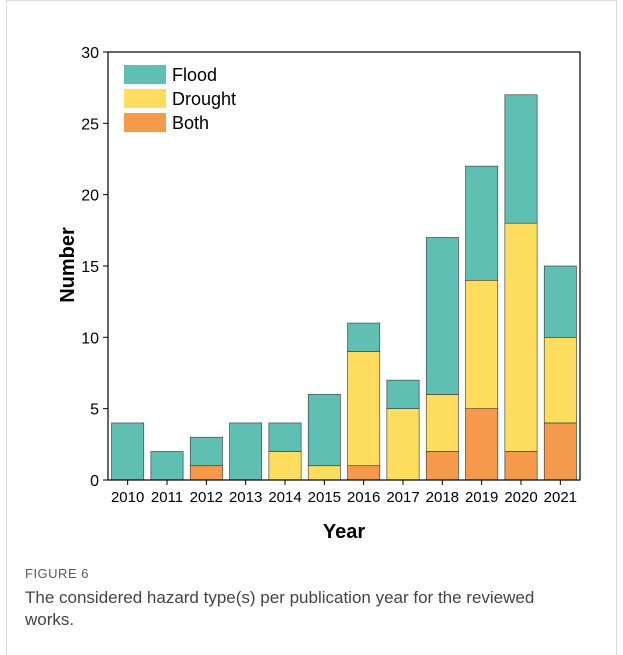 This screenshot has height=655, width=623. What do you see at coordinates (90, 196) in the screenshot?
I see `y-tick-label-20: 20` at bounding box center [90, 196].